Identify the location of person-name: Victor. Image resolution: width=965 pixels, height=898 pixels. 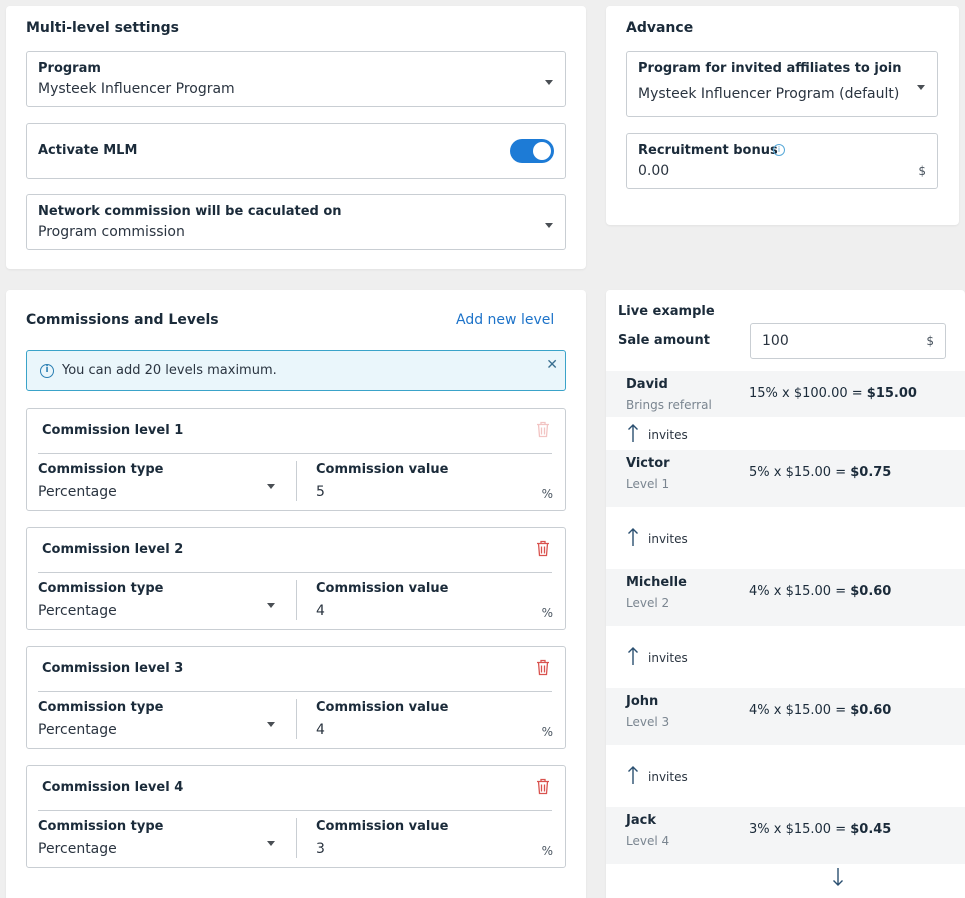
(648, 463).